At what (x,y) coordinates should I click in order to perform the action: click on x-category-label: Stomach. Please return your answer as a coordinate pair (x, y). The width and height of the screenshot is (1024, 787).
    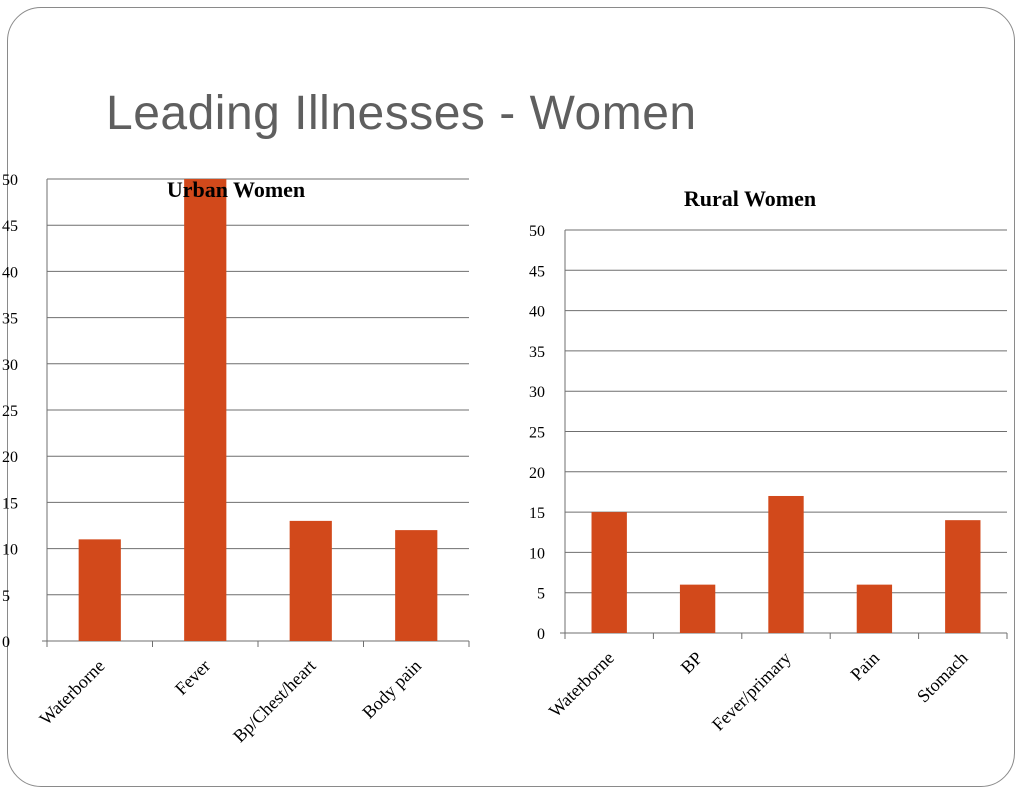
    Looking at the image, I should click on (942, 677).